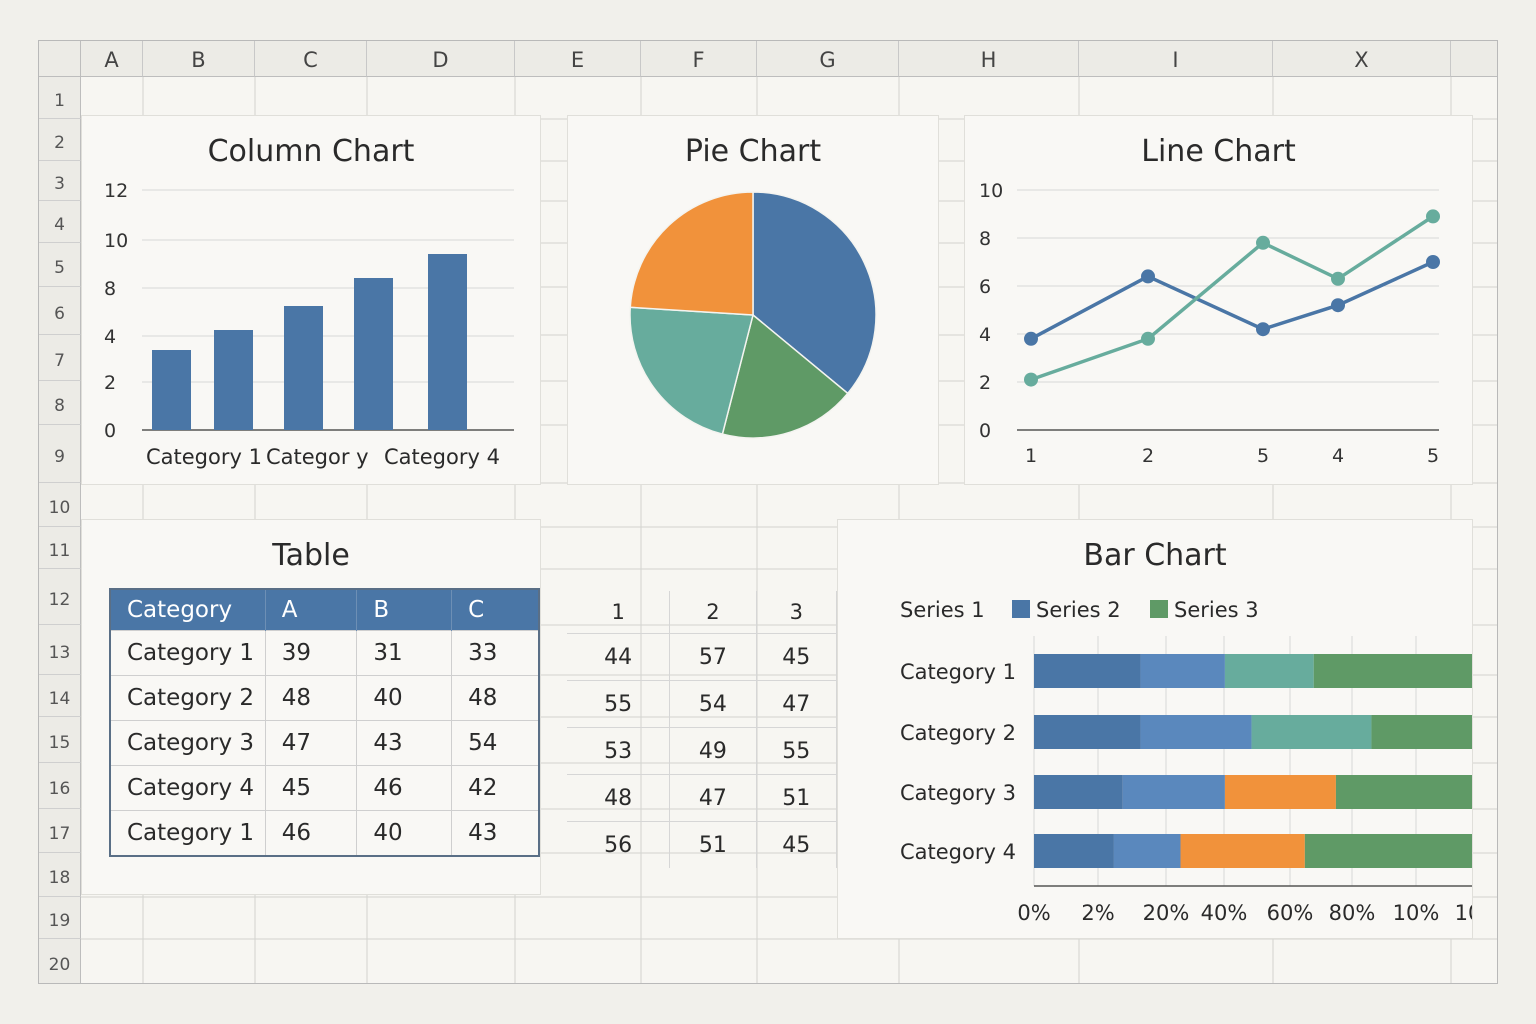 This screenshot has height=1024, width=1536. I want to click on table-cell: 42, so click(495, 788).